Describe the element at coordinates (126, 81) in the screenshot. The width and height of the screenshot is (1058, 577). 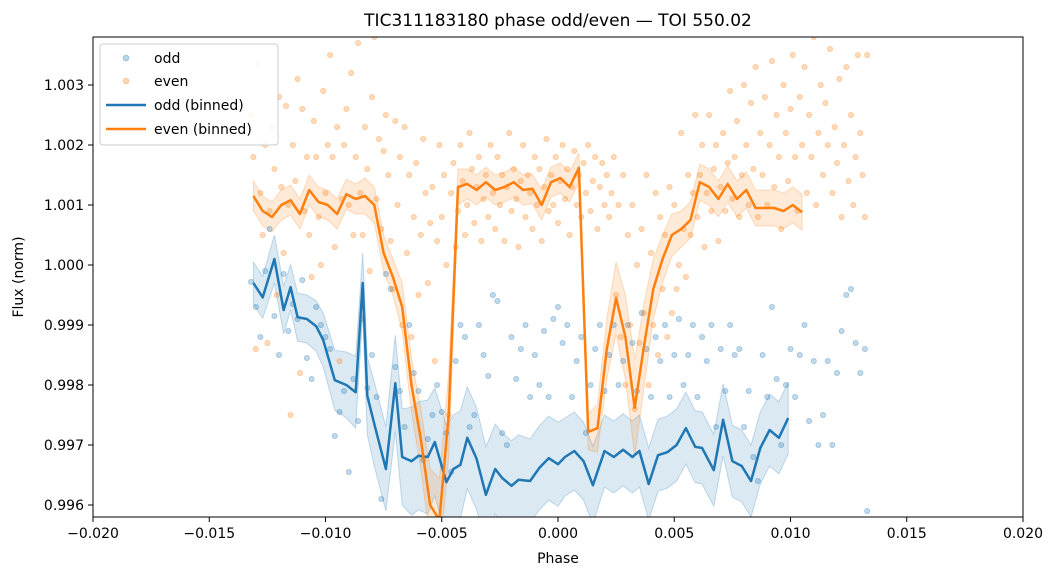
I see `legend-even-marker` at that location.